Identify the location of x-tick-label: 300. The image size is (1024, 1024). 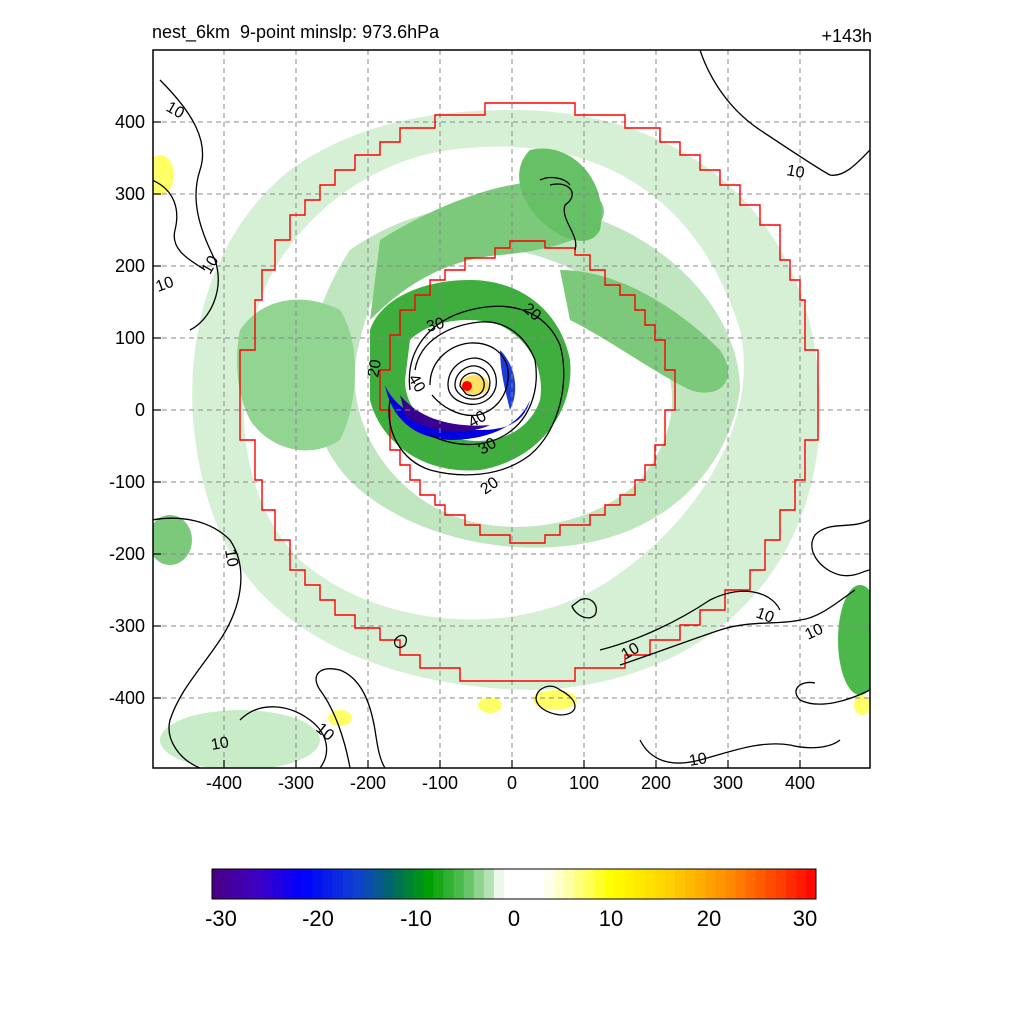
(728, 783).